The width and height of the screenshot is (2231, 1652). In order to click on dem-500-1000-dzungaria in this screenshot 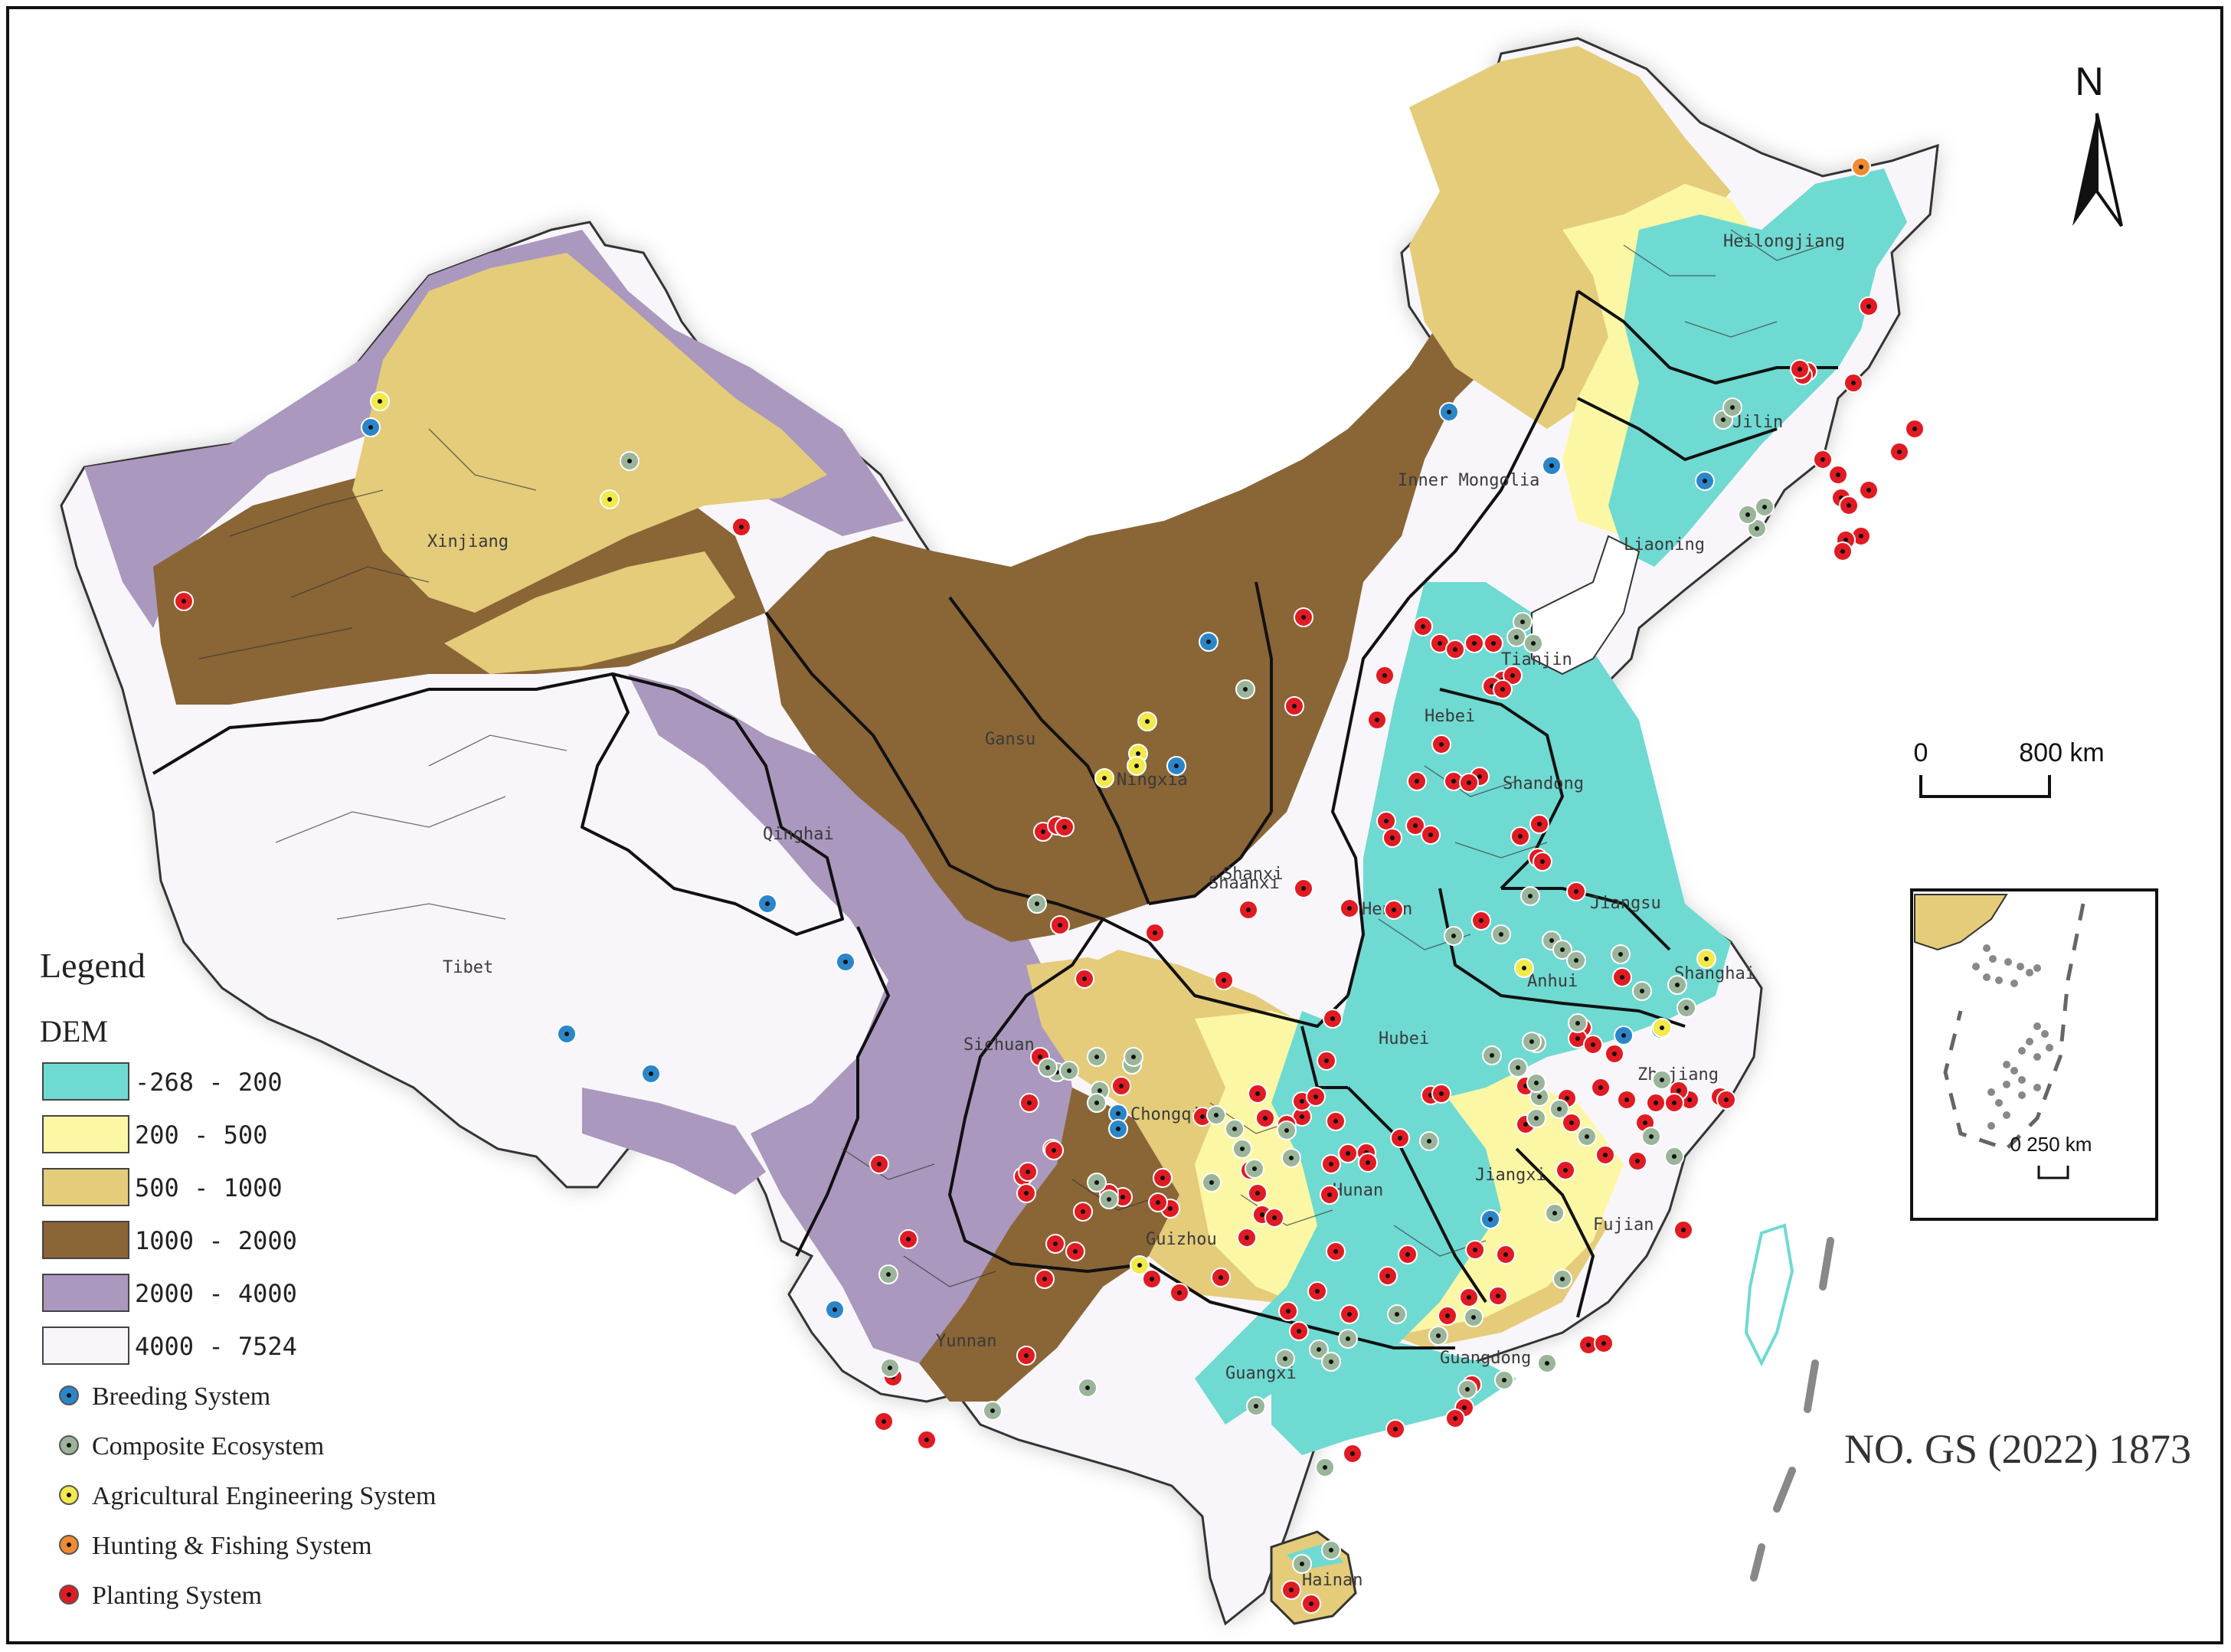, I will do `click(589, 433)`.